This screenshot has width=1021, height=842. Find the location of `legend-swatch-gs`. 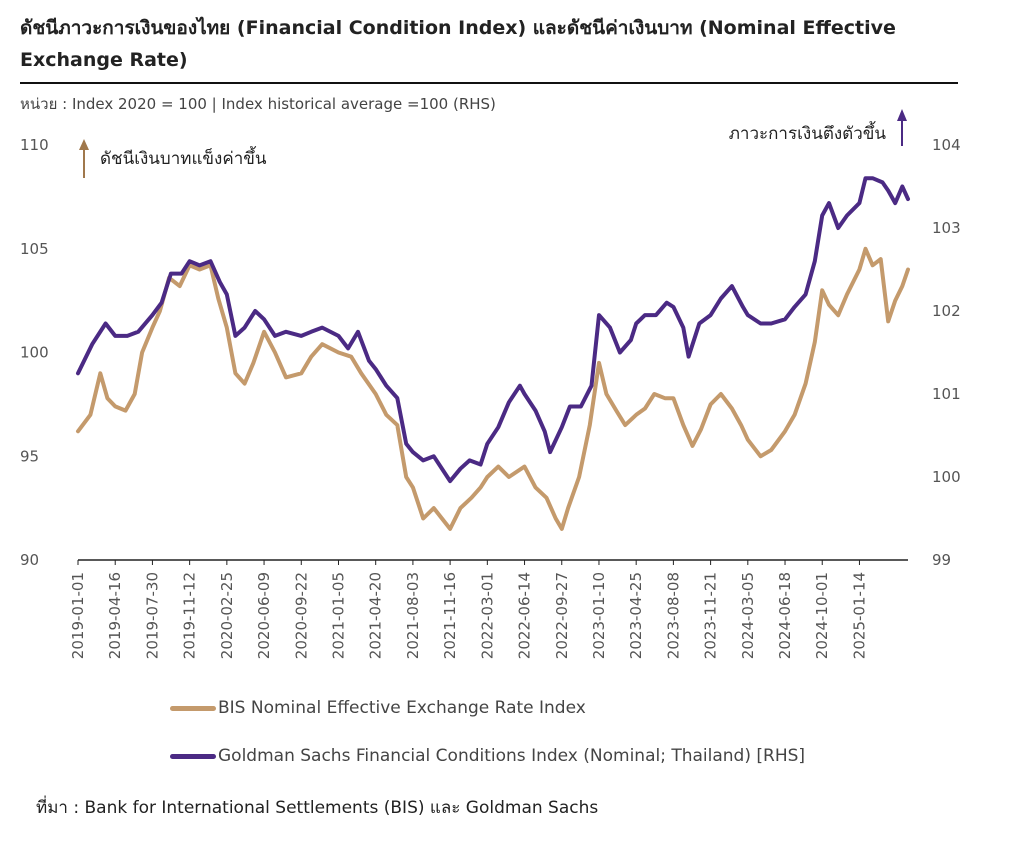

legend-swatch-gs is located at coordinates (193, 756).